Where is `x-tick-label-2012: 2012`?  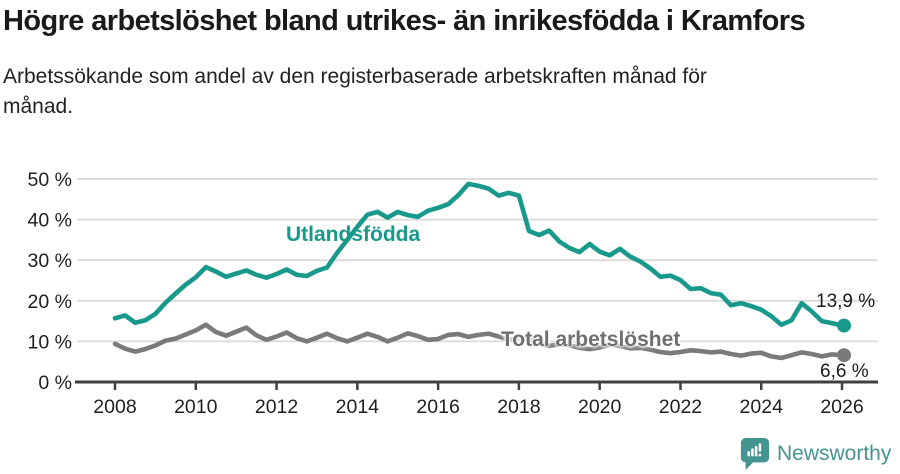 x-tick-label-2012: 2012 is located at coordinates (276, 407).